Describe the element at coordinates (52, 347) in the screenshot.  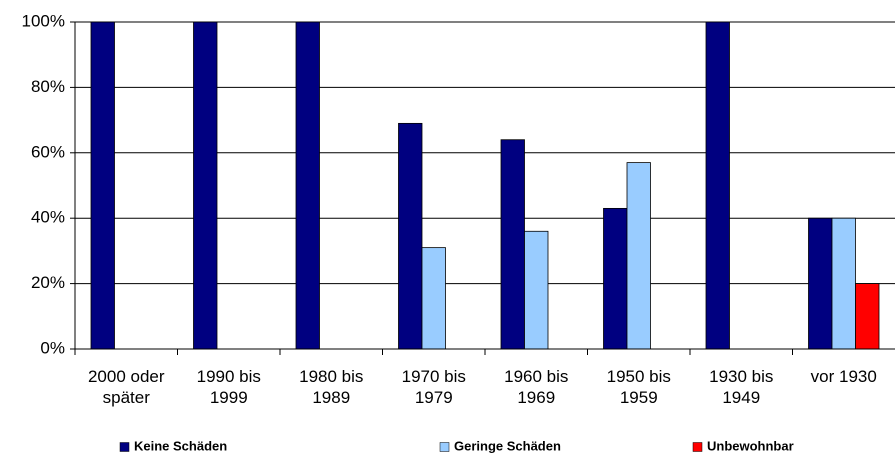
I see `y-tick-label: 0%` at that location.